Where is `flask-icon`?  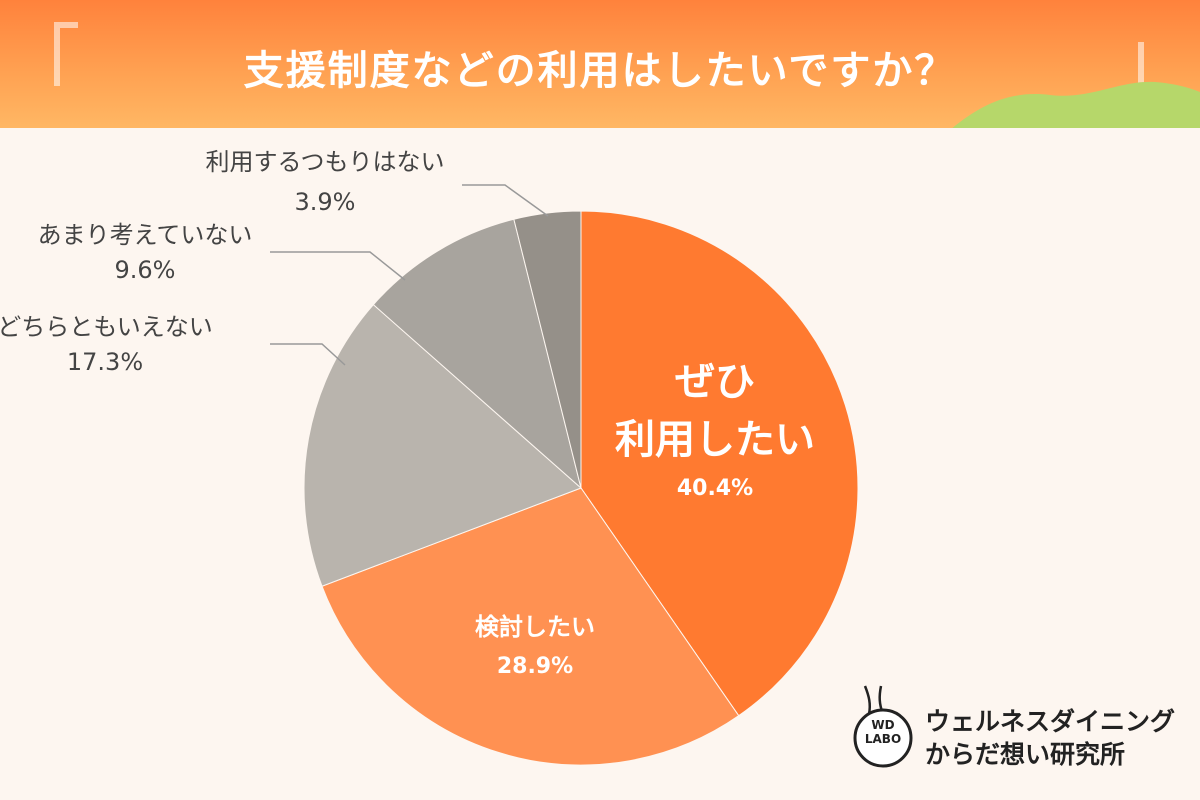
flask-icon is located at coordinates (883, 726).